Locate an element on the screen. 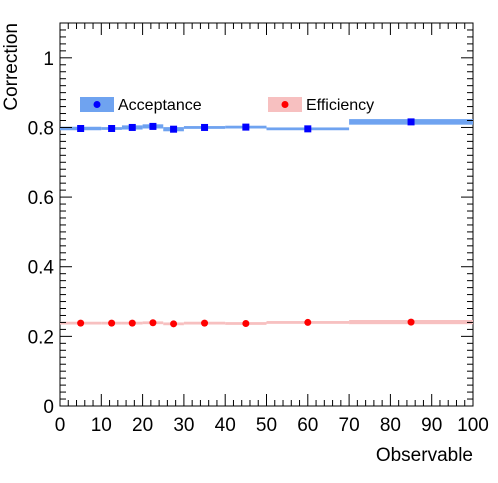 The width and height of the screenshot is (498, 483). x-tick-label: 90 is located at coordinates (431, 425).